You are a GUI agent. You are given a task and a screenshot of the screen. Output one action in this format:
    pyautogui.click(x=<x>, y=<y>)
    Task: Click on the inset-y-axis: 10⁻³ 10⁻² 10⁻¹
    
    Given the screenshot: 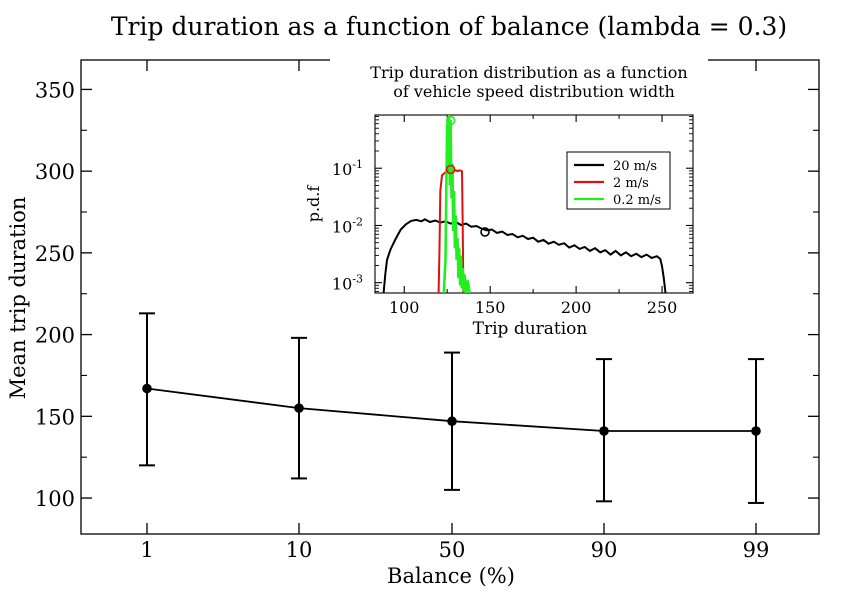 What is the action you would take?
    pyautogui.click(x=512, y=205)
    